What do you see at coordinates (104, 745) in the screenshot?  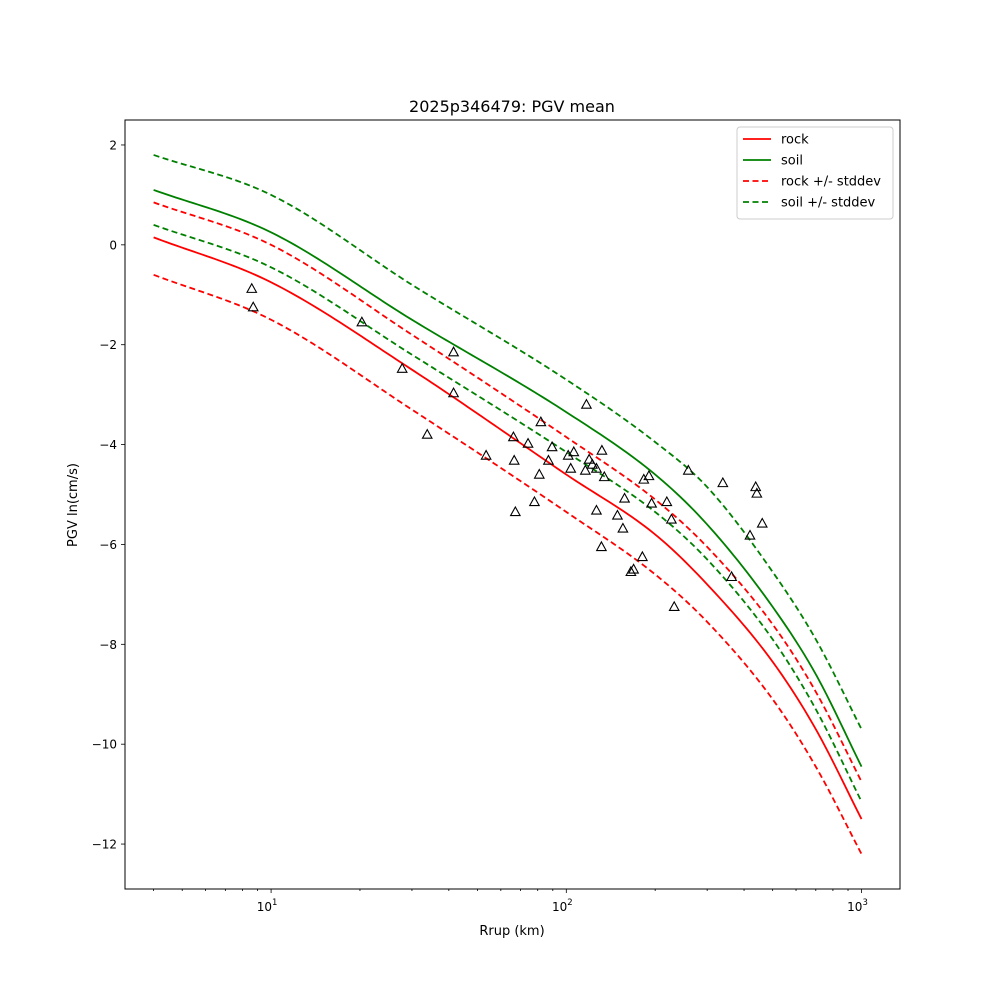 I see `y-tick-label: −10` at bounding box center [104, 745].